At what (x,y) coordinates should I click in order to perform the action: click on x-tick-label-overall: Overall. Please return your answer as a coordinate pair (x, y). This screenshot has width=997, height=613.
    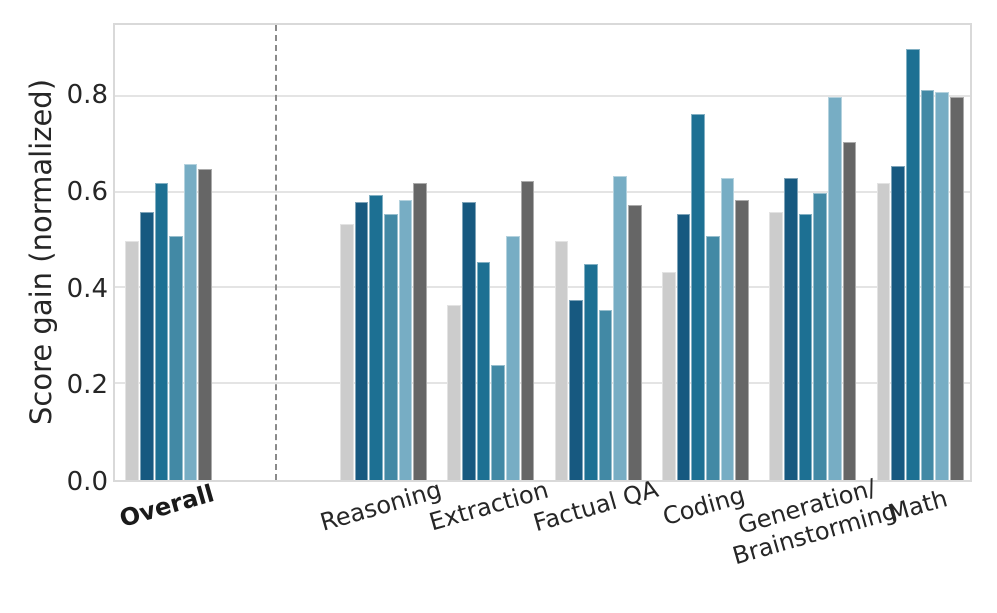
    Looking at the image, I should click on (166, 506).